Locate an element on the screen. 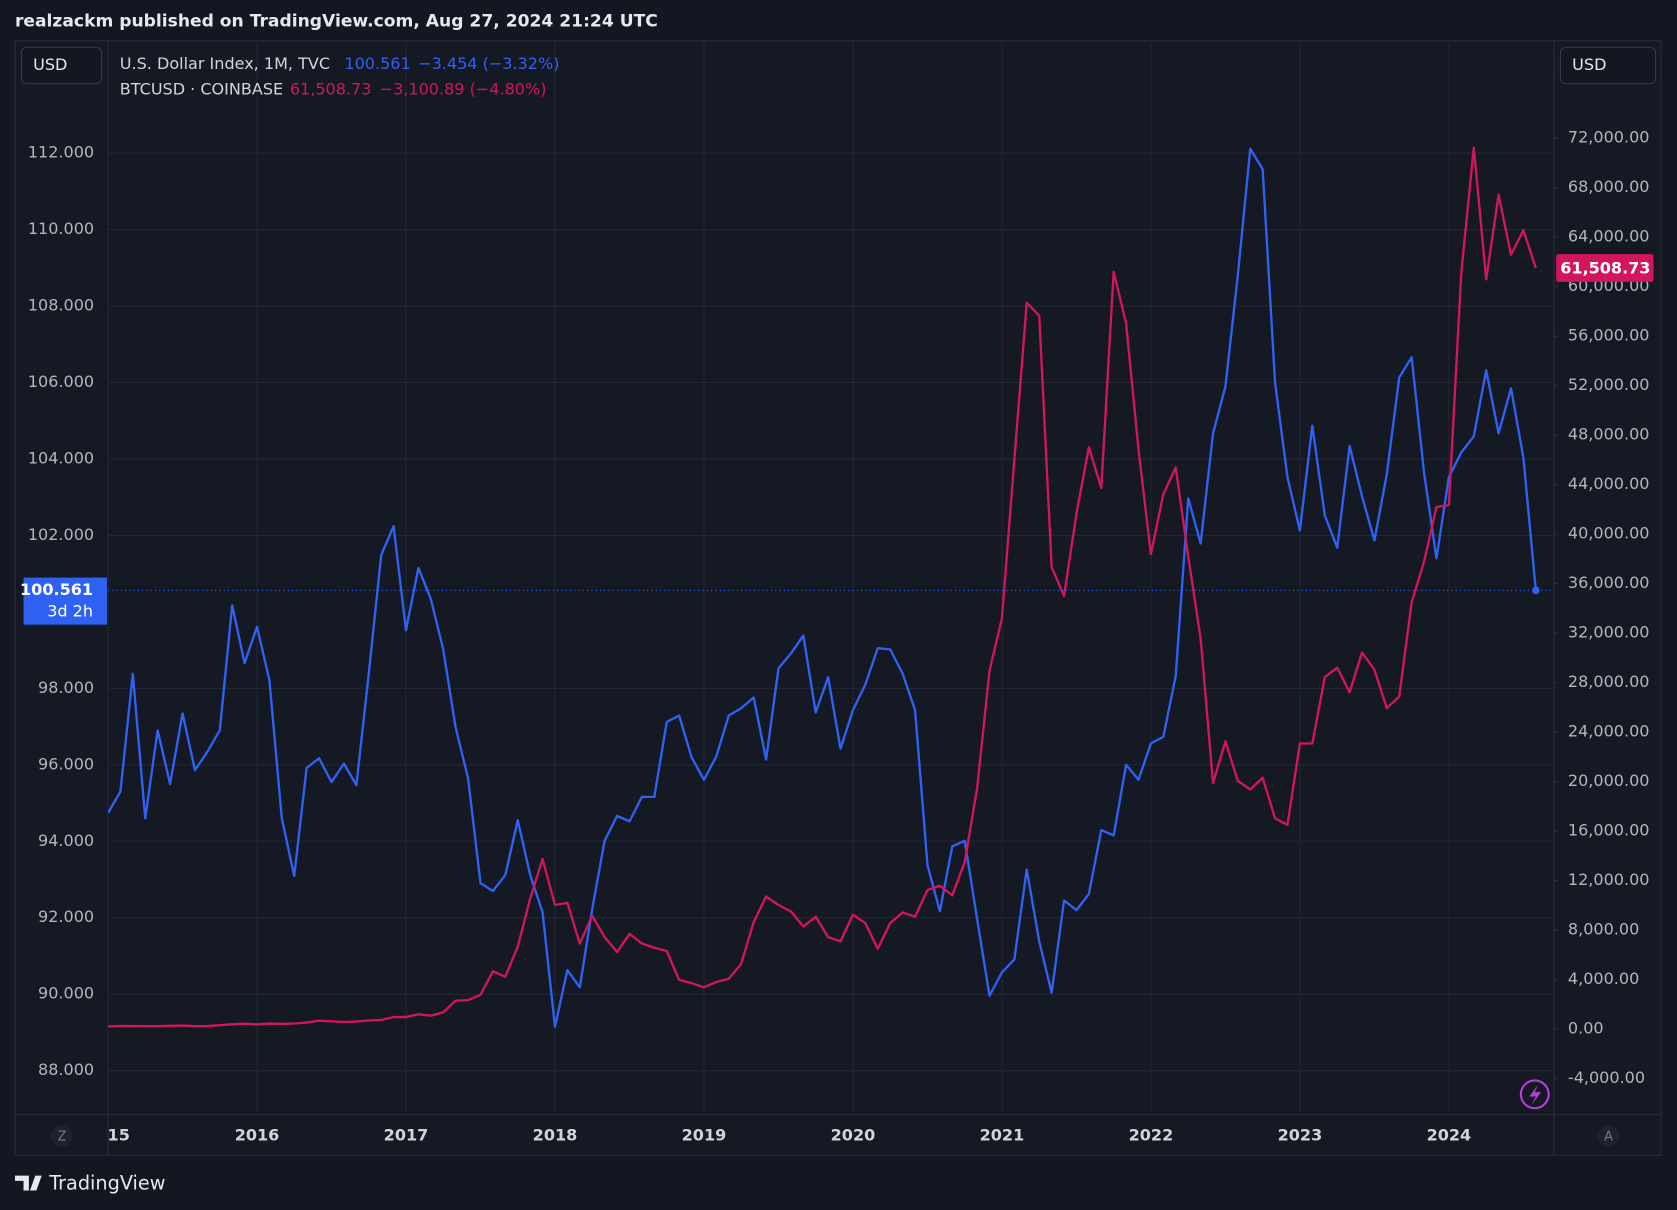 The width and height of the screenshot is (1677, 1210). y2-tick-label: 0.00 is located at coordinates (1586, 1028).